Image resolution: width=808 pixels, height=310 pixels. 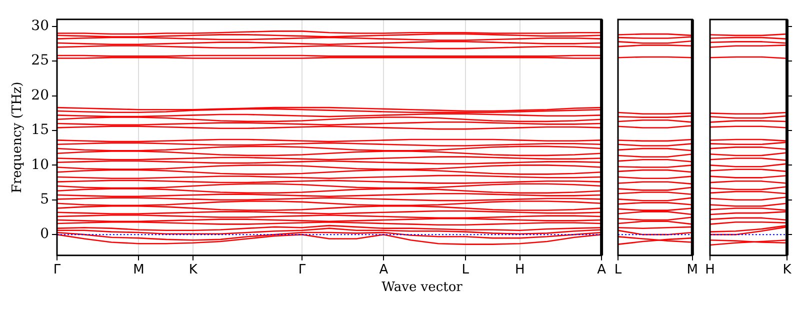 I want to click on y-tick-label: 30, so click(x=40, y=26).